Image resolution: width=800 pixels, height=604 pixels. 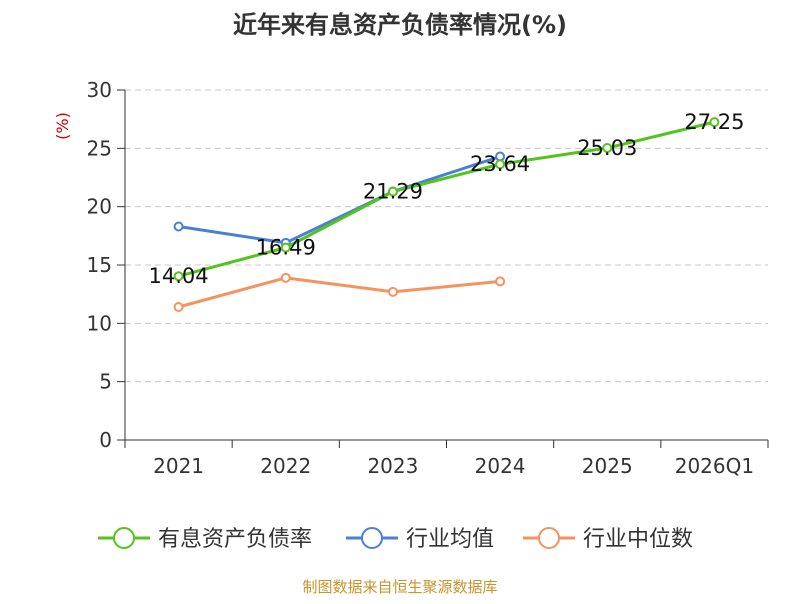 What do you see at coordinates (62, 126) in the screenshot?
I see `y-axis-label: (%)` at bounding box center [62, 126].